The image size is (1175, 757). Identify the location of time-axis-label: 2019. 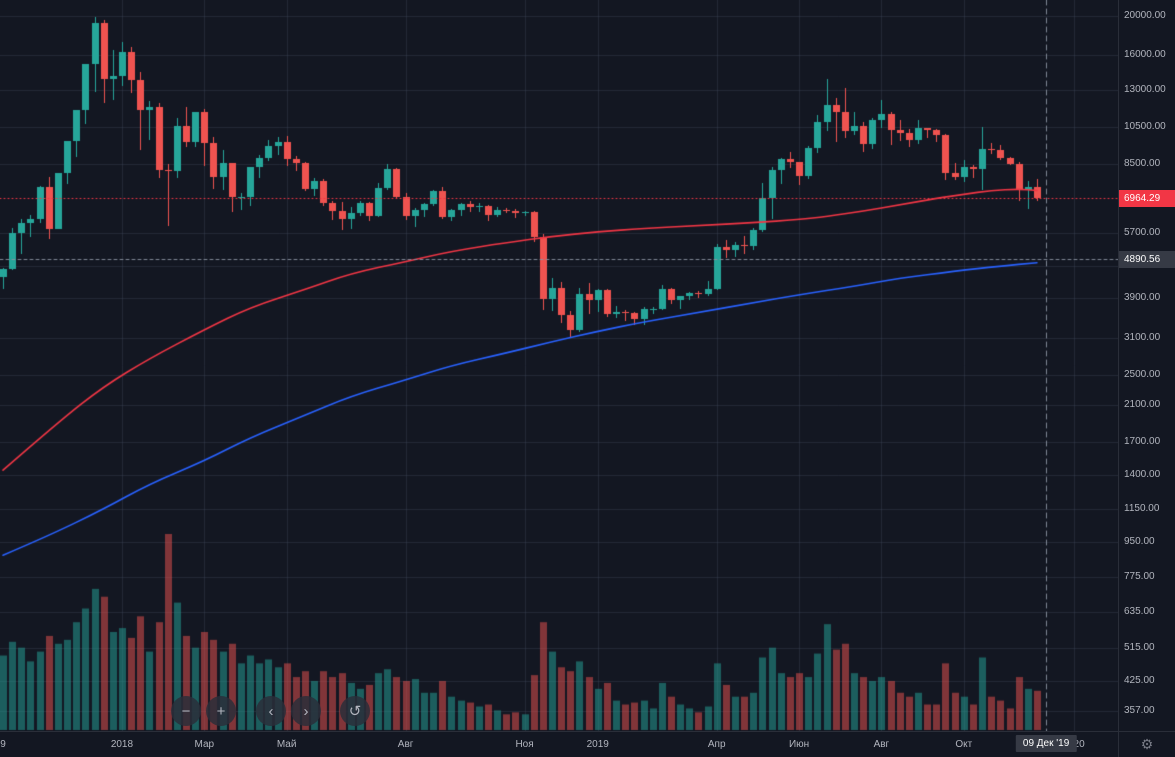
(597, 744).